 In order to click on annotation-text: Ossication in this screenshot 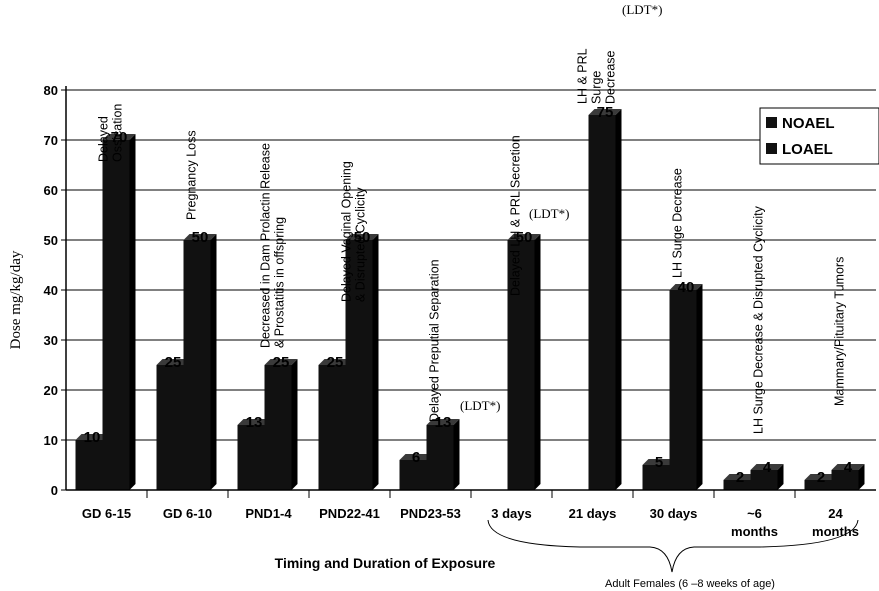, I will do `click(118, 133)`.